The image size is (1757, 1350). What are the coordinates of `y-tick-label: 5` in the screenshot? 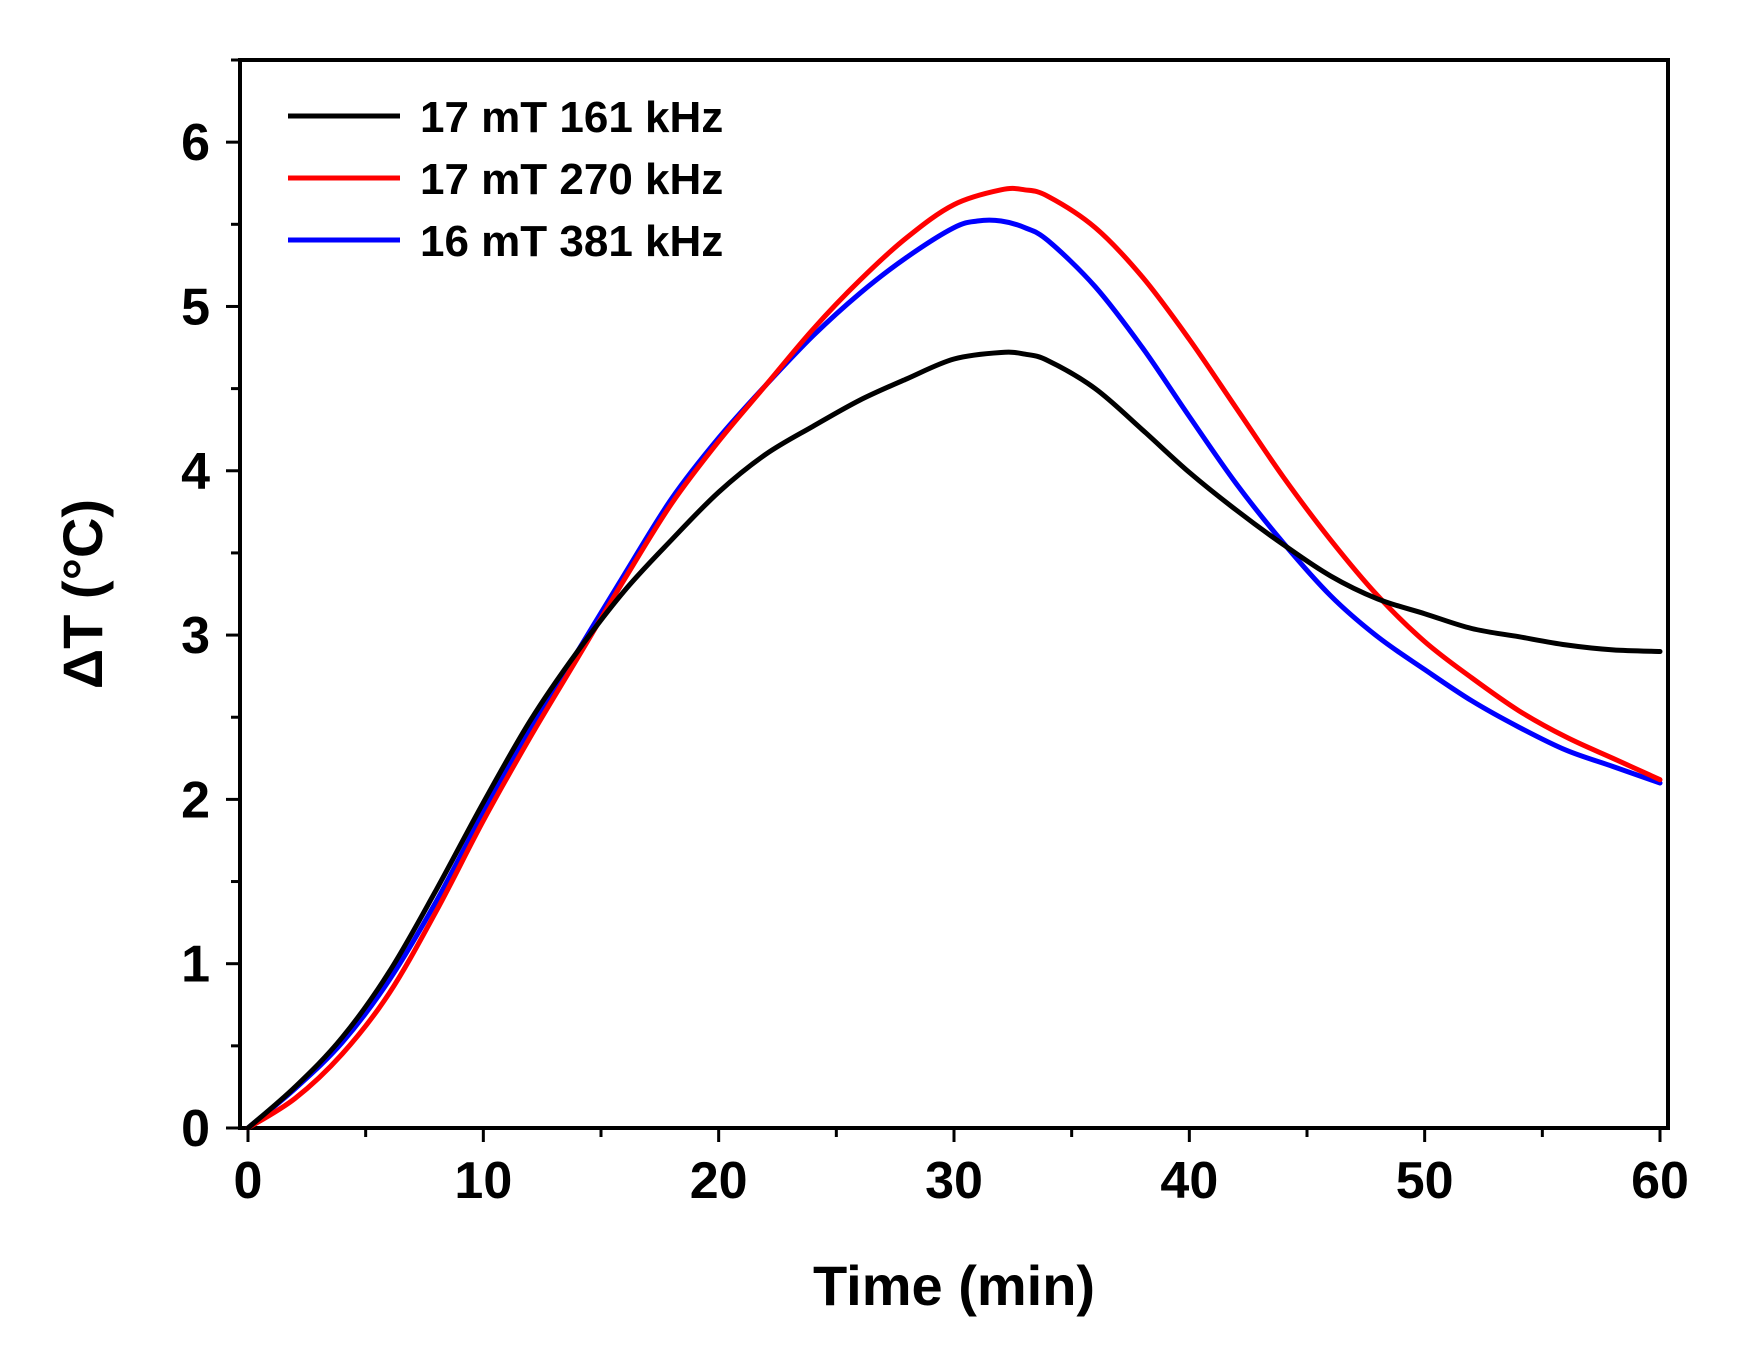 It's located at (195, 307).